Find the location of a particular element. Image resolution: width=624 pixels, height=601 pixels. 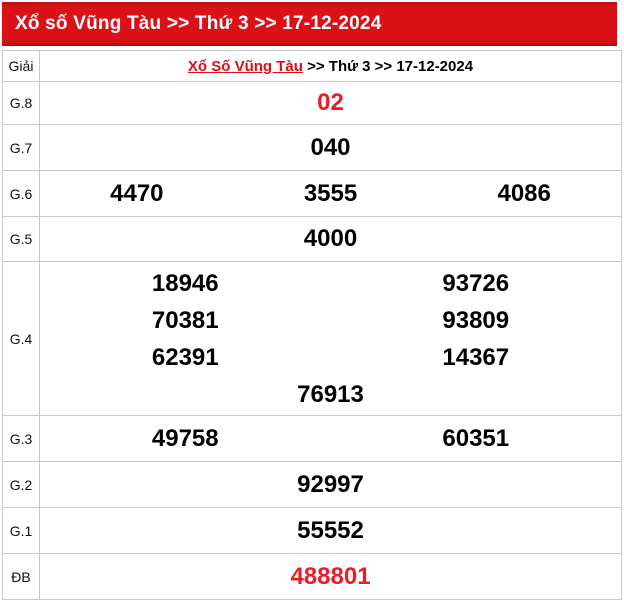

table-row-g7: G.7 040 is located at coordinates (312, 148).